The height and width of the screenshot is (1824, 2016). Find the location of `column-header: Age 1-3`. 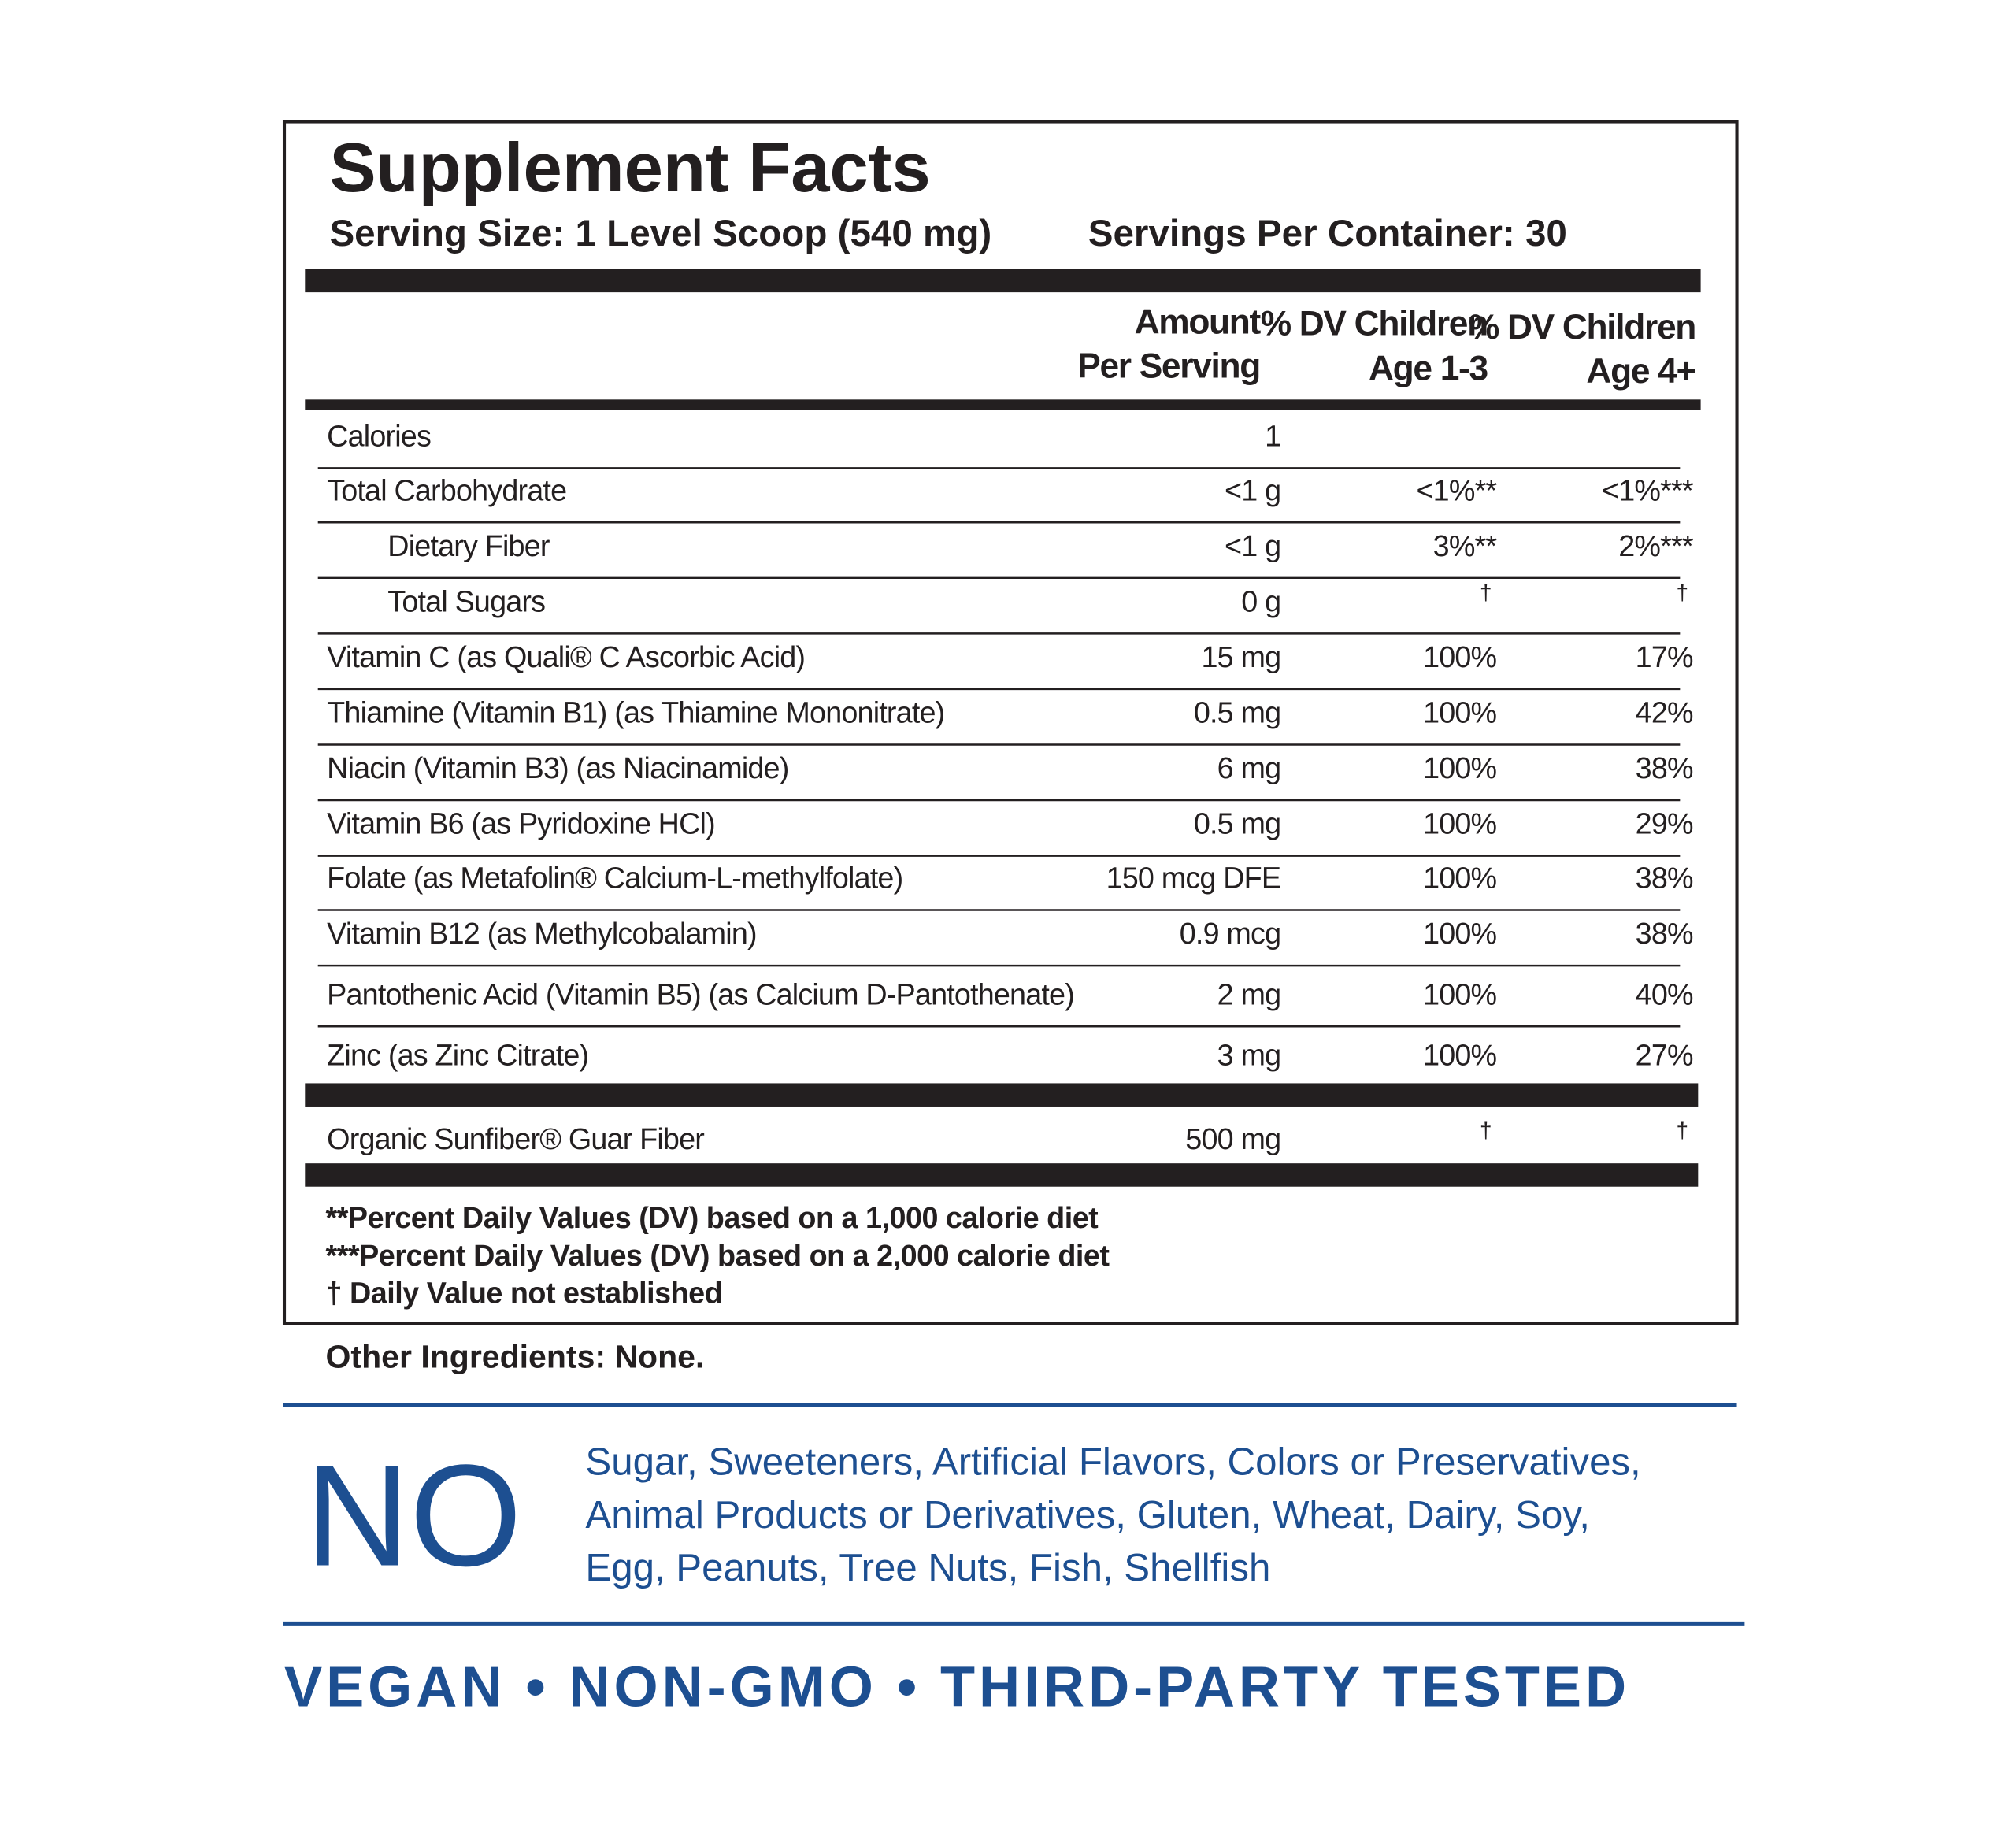

column-header: Age 1-3 is located at coordinates (1428, 369).